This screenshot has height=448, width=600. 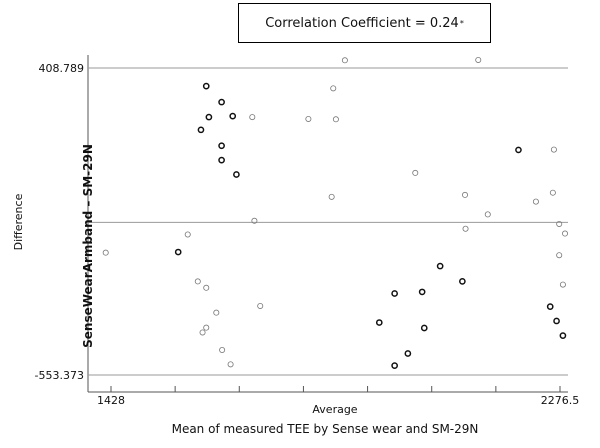 What do you see at coordinates (18, 221) in the screenshot?
I see `y-axis-inner-label: Difference` at bounding box center [18, 221].